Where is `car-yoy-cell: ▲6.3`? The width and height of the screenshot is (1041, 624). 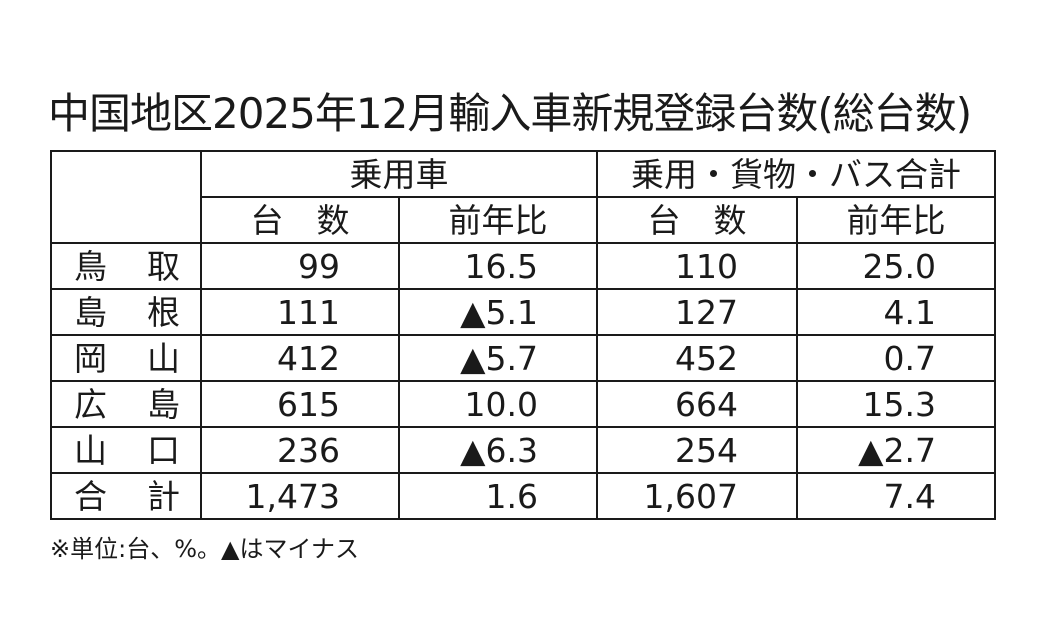 car-yoy-cell: ▲6.3 is located at coordinates (498, 450).